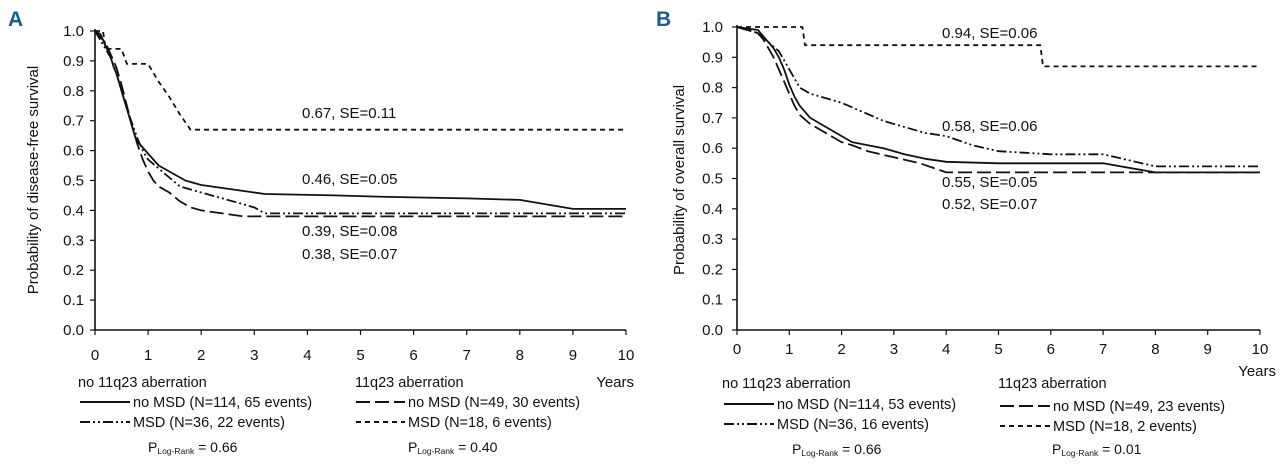 The width and height of the screenshot is (1280, 465). Describe the element at coordinates (73, 31) in the screenshot. I see `panel-a-y-tick-label: 1.0` at that location.